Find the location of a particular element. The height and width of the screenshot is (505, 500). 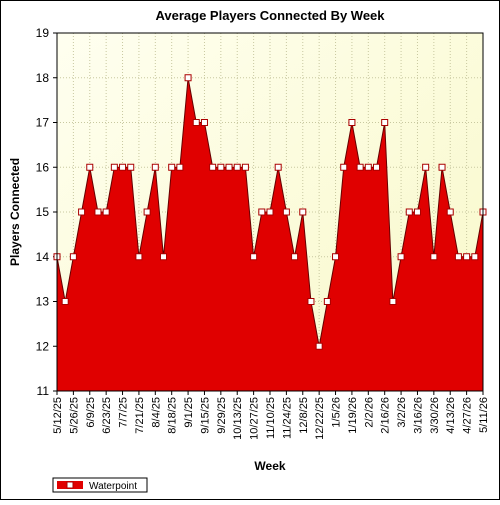

x-tick-label: 8/18/25 is located at coordinates (173, 415).